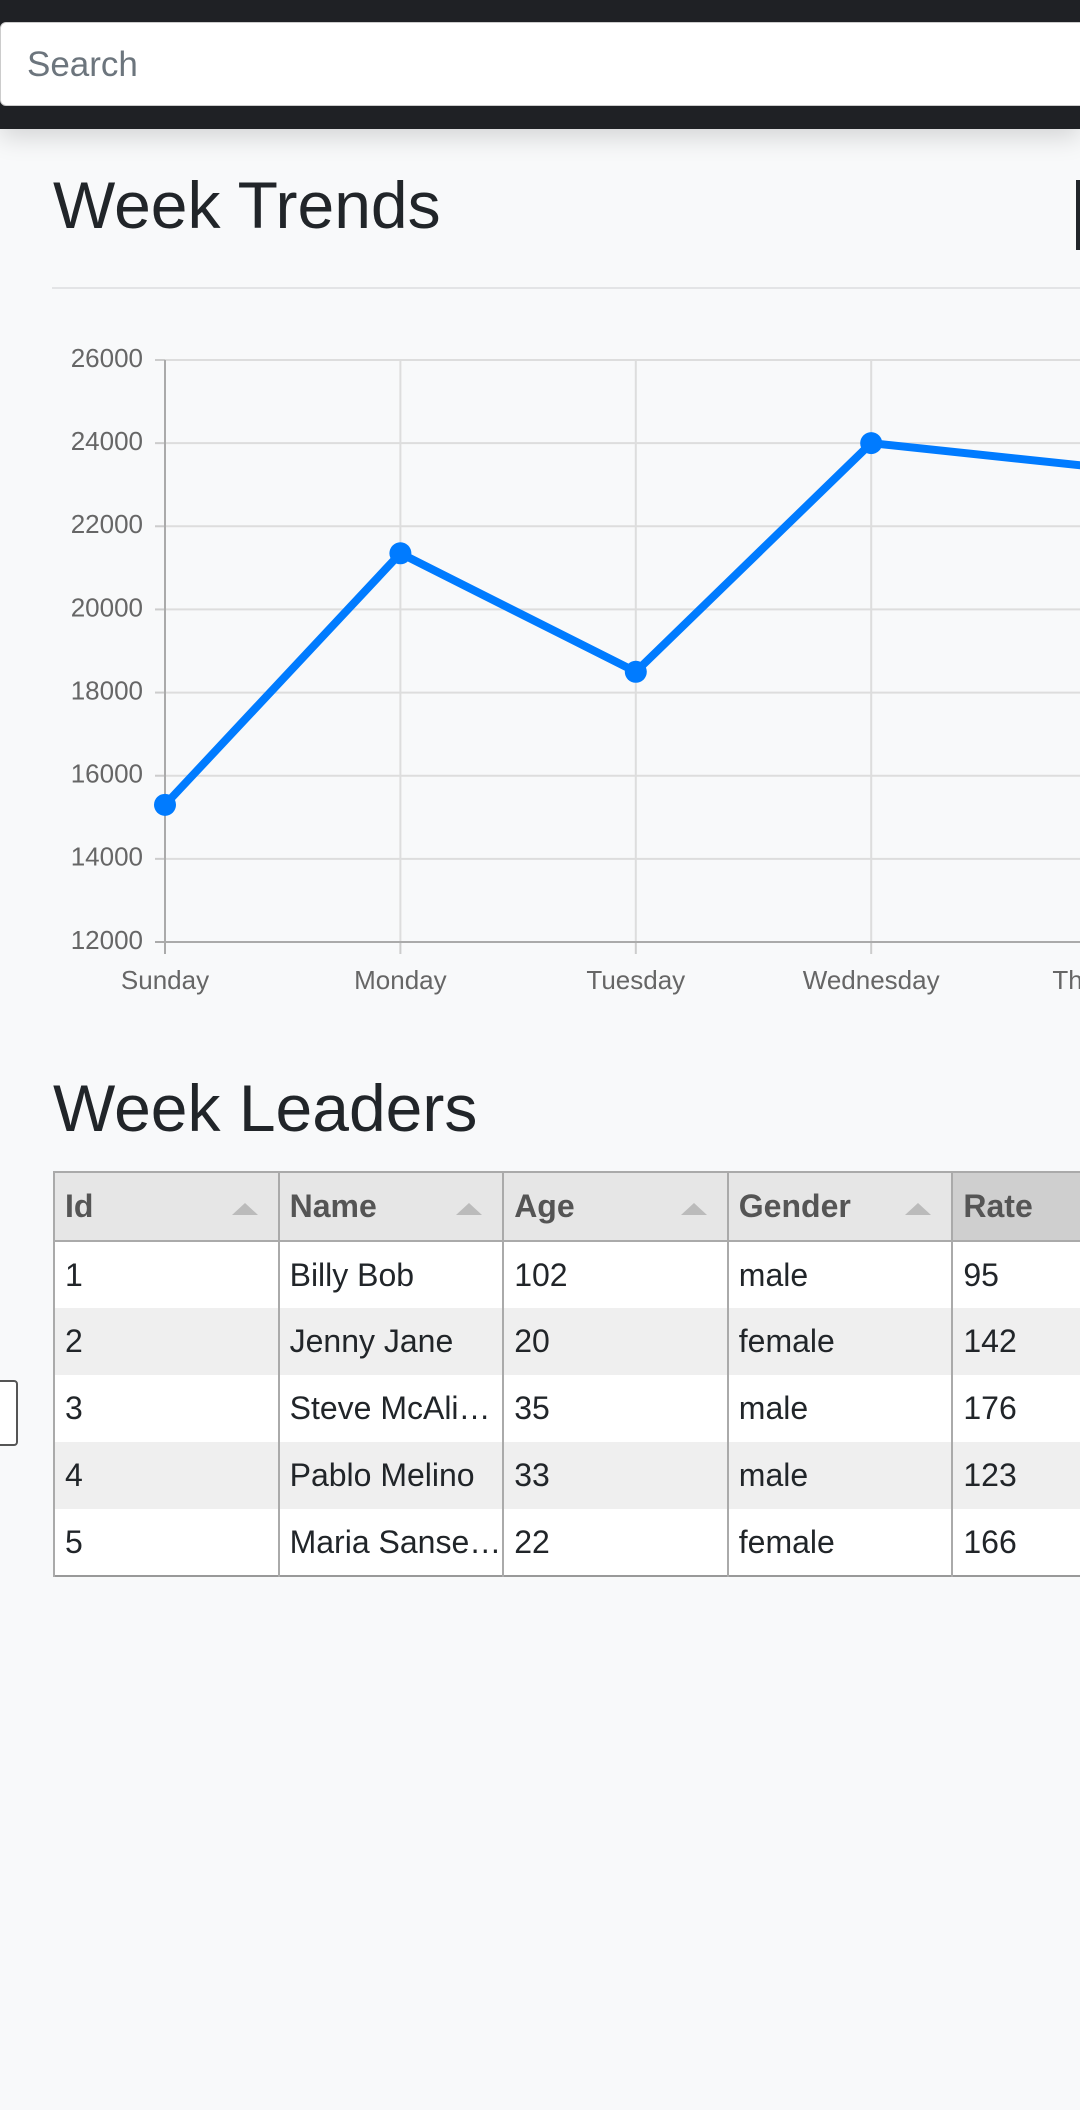  I want to click on table-row: 3 Steve McAli… 35 male 176, so click(566, 1408).